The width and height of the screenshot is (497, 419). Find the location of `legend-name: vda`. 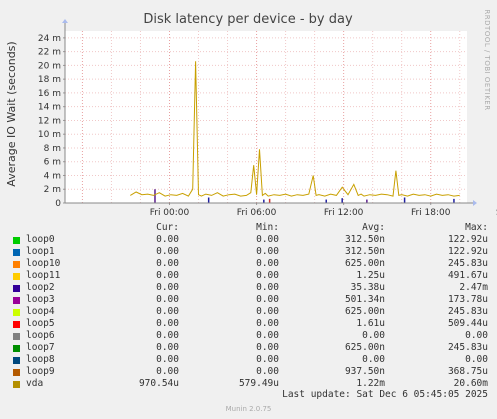

legend-name: vda is located at coordinates (35, 383).